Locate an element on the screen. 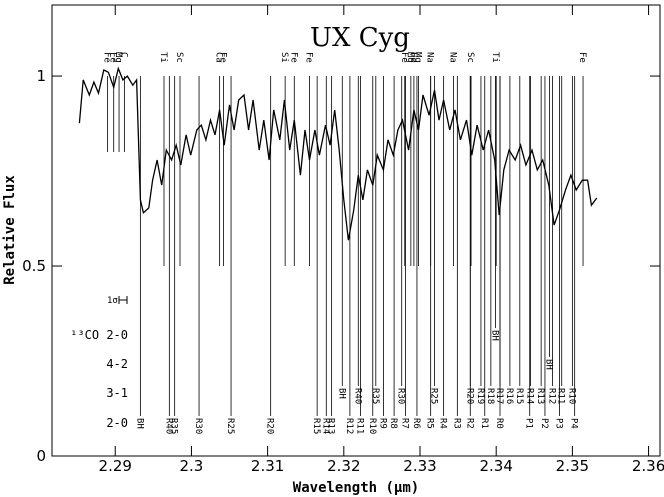  band-label: 4-2 is located at coordinates (117, 364).